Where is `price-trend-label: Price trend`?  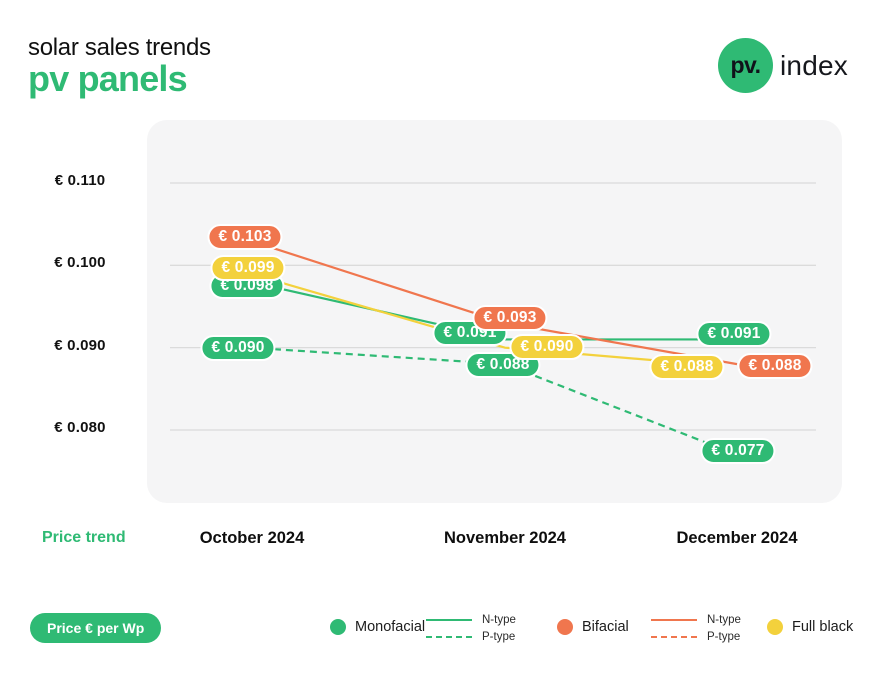 price-trend-label: Price trend is located at coordinates (84, 537).